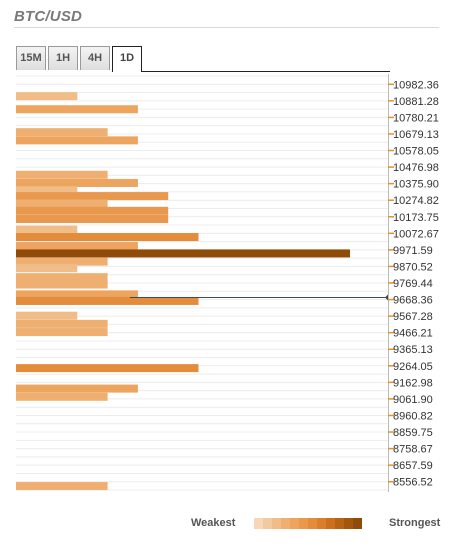  I want to click on price-tick-label: 9466.21, so click(413, 334).